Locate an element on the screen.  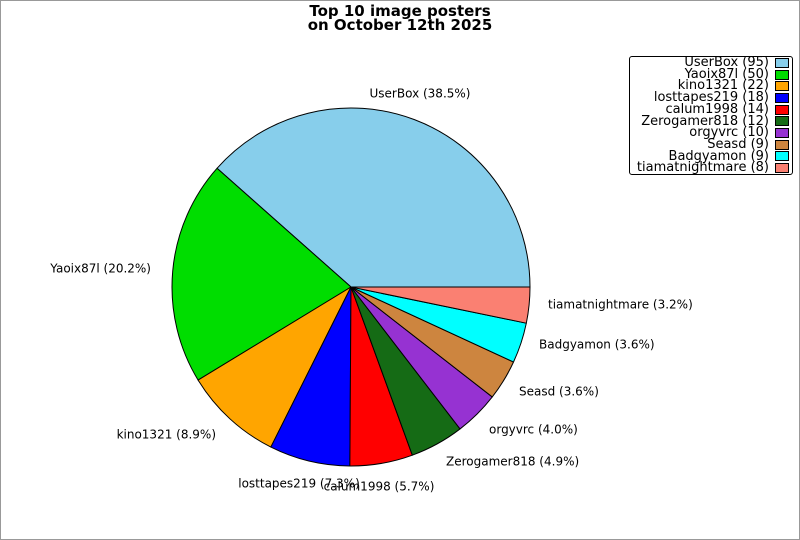
legend-item-kino1321: kino1321 (22) is located at coordinates (711, 86).